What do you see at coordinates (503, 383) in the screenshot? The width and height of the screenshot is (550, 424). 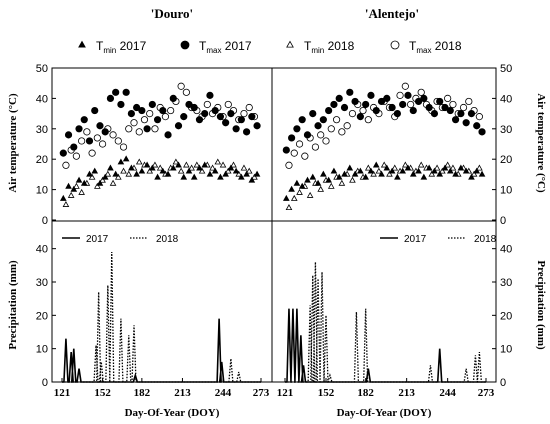 I see `ytick-label-bottom-right: 0` at bounding box center [503, 383].